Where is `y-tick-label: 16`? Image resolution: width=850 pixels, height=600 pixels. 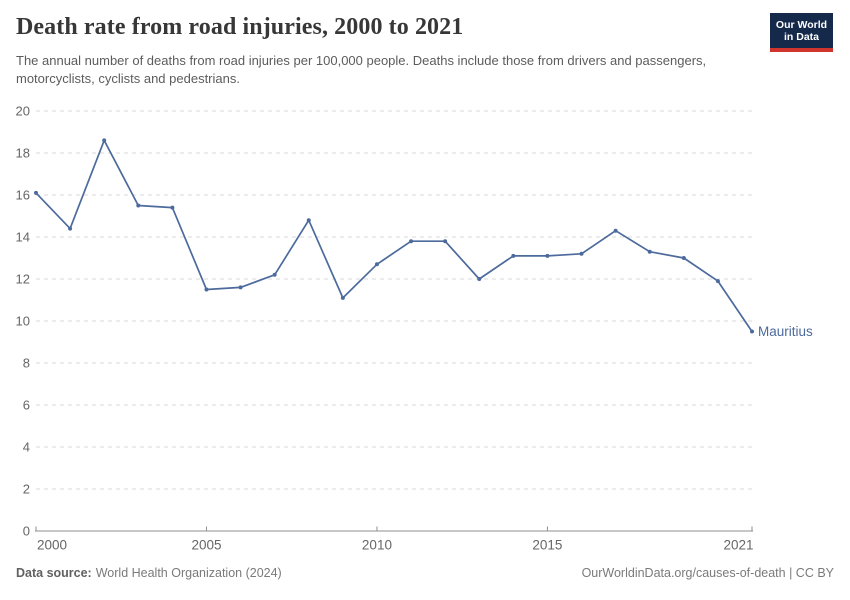
y-tick-label: 16 is located at coordinates (23, 195).